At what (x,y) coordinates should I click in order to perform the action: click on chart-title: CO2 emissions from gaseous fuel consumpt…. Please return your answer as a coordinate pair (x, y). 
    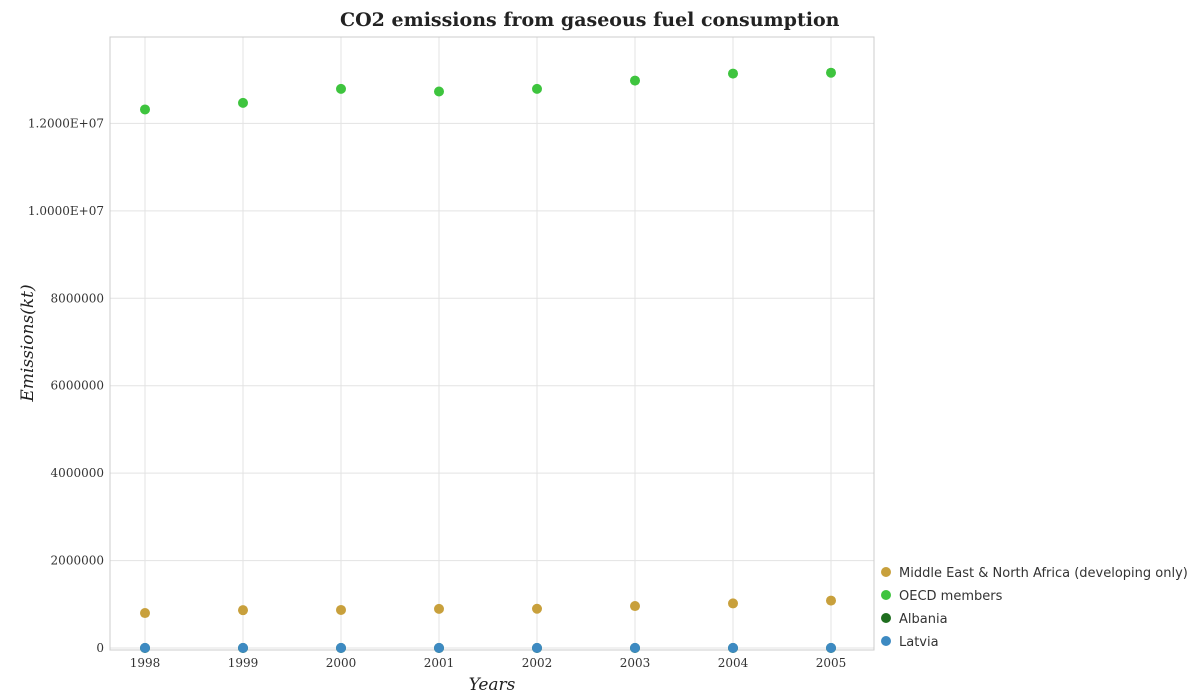
    Looking at the image, I should click on (590, 20).